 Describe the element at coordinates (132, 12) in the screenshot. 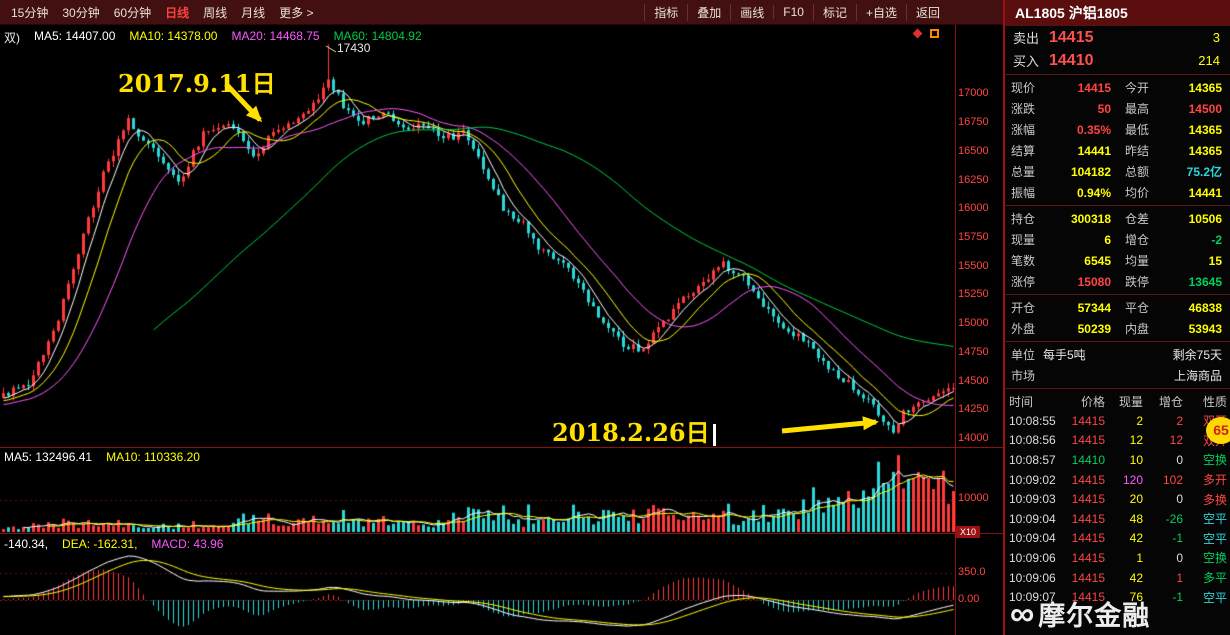

I see `timeframe-60分钟: 60分钟` at that location.